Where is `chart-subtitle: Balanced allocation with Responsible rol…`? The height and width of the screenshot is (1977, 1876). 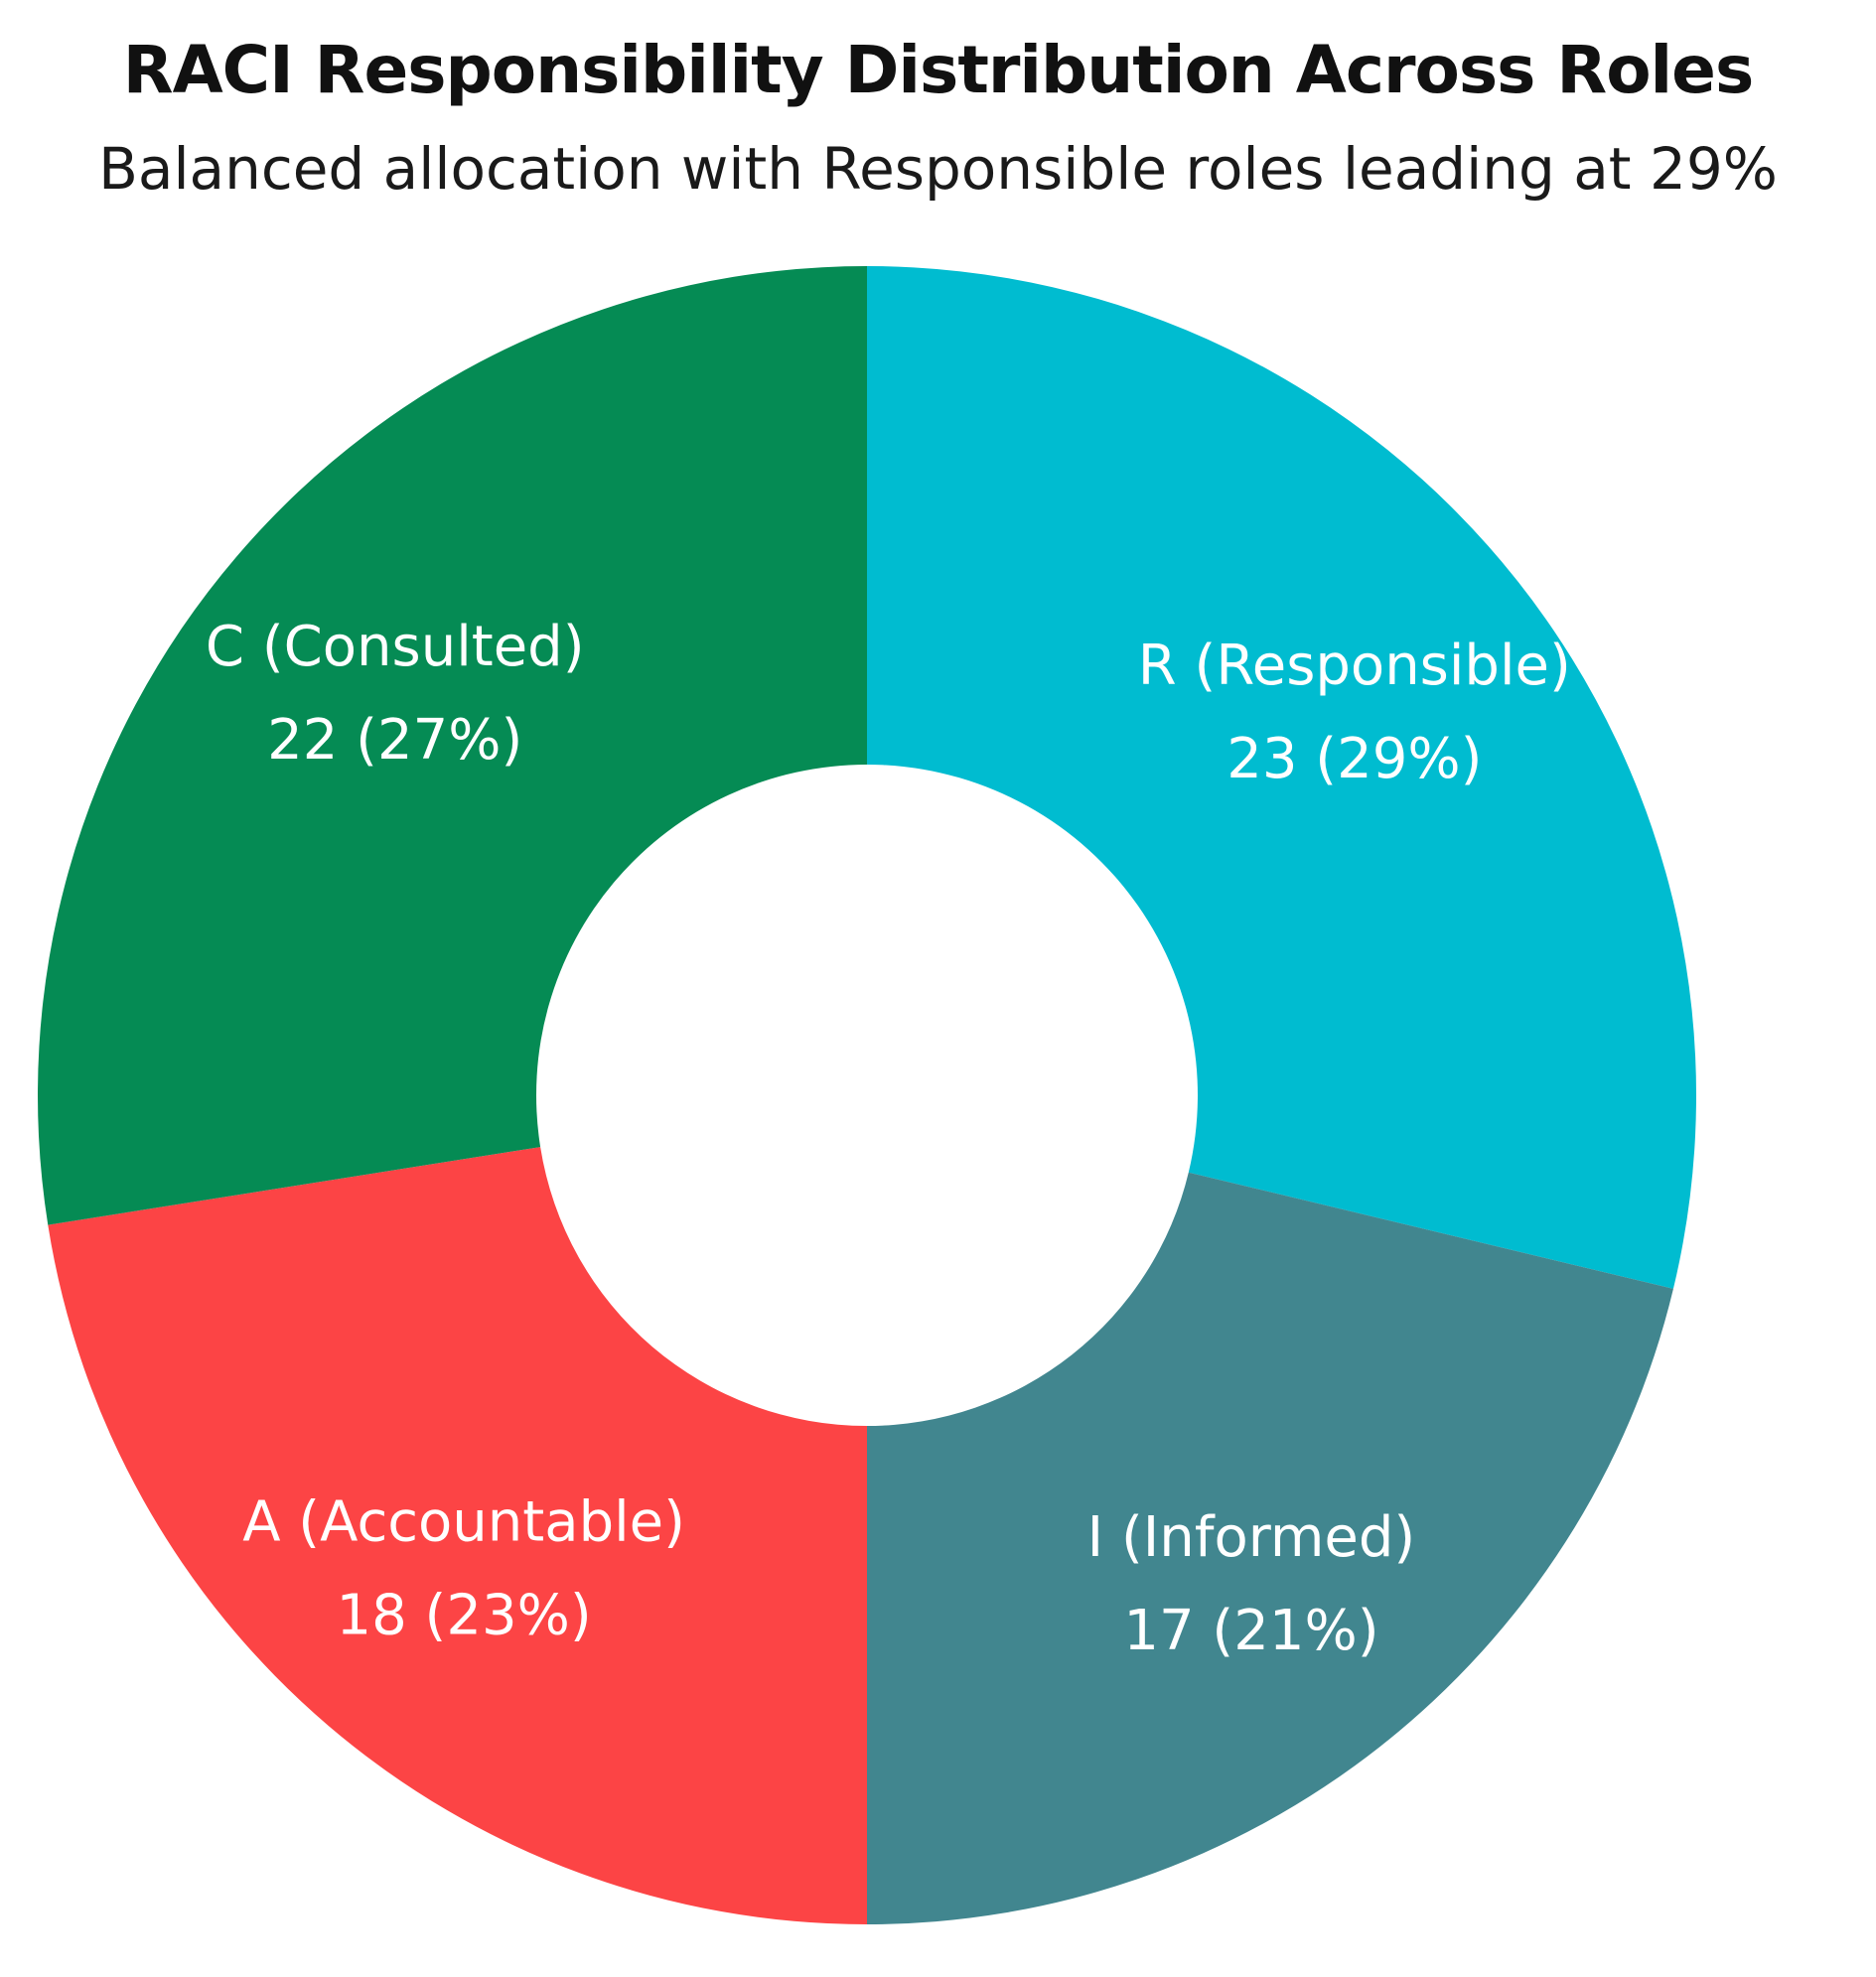
chart-subtitle: Balanced allocation with Responsible rol… is located at coordinates (938, 169).